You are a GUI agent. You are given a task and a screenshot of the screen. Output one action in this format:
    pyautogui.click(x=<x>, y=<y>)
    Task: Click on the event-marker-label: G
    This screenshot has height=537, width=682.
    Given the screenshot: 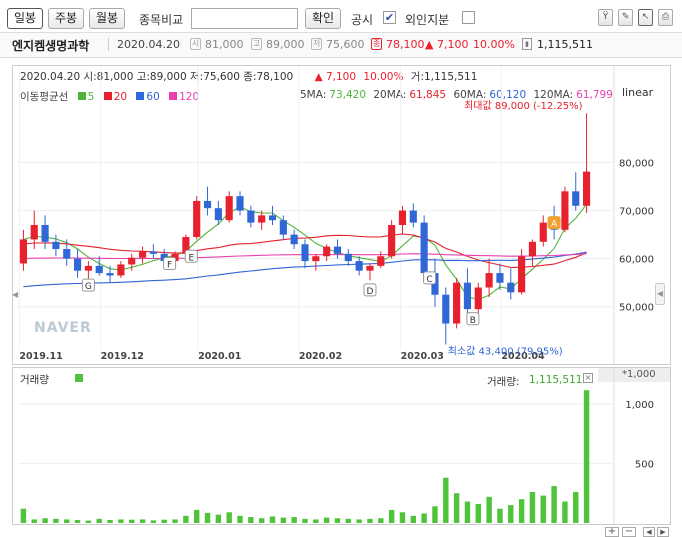 What is the action you would take?
    pyautogui.click(x=88, y=287)
    